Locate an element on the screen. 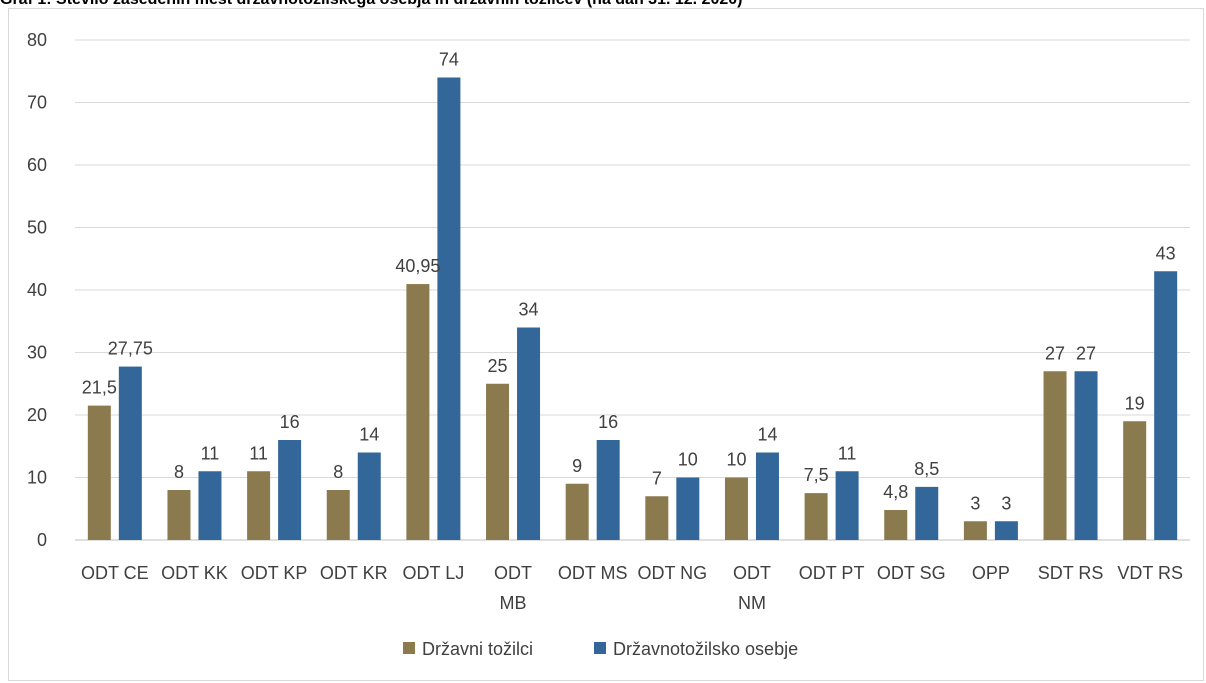  x-tick-label: OPP is located at coordinates (991, 573).